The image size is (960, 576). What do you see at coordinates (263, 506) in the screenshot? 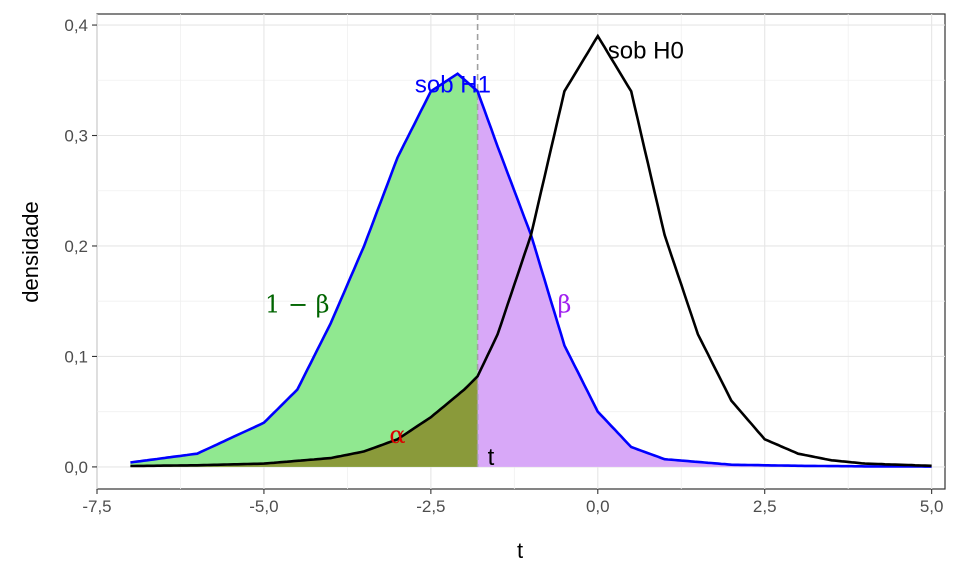
I see `x-tick-label: -5,0` at bounding box center [263, 506].